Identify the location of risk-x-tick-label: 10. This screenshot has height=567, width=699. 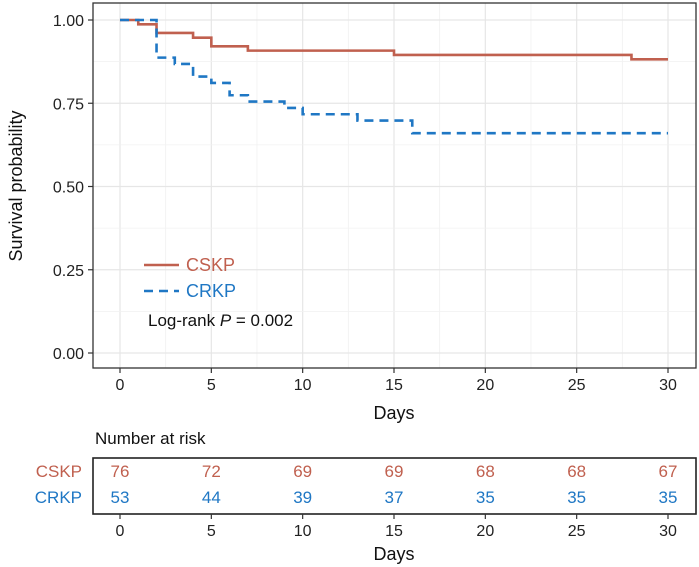
(303, 531).